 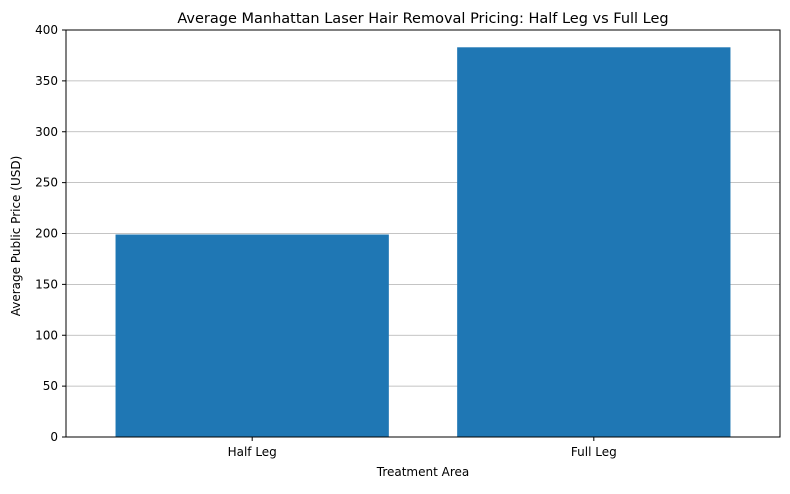 What do you see at coordinates (46, 335) in the screenshot?
I see `y-tick-label: 100` at bounding box center [46, 335].